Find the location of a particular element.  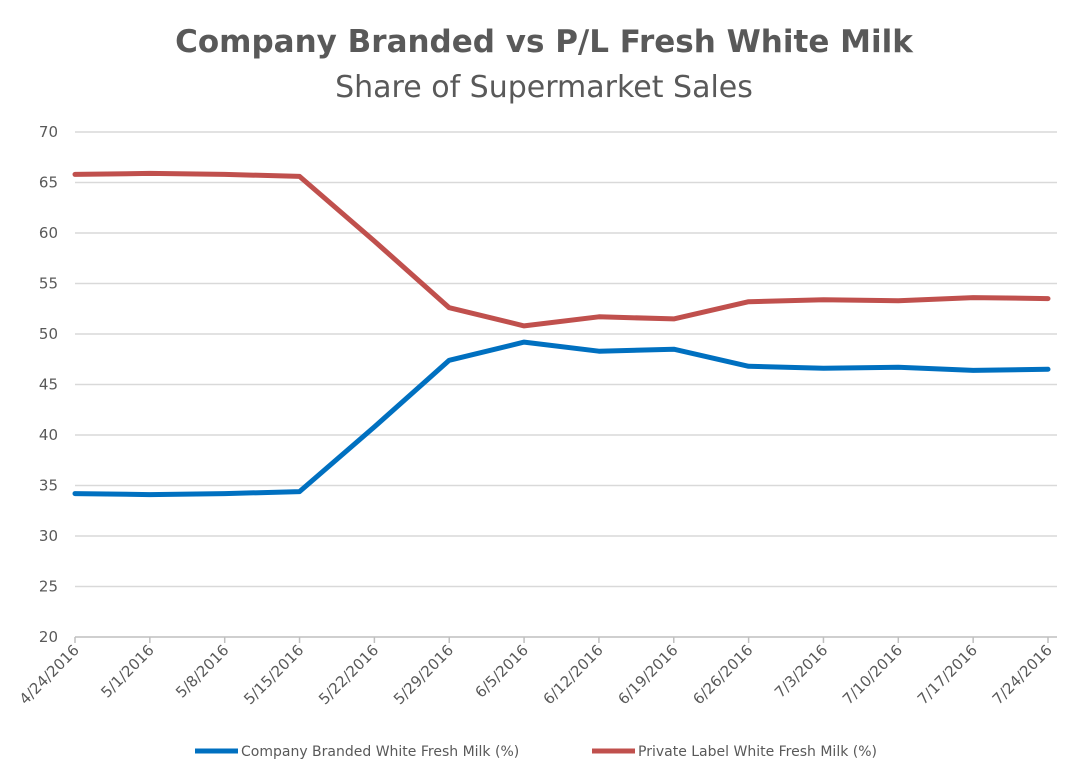

y-tick-label: 20 is located at coordinates (48, 637).